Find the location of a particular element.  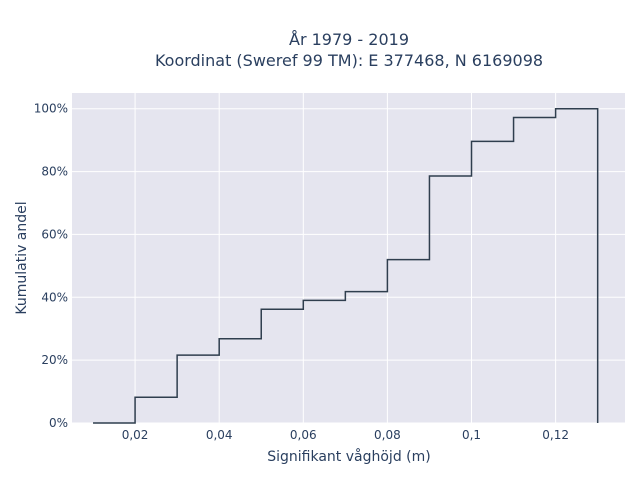

x-tick-label: 0,06 is located at coordinates (303, 435).